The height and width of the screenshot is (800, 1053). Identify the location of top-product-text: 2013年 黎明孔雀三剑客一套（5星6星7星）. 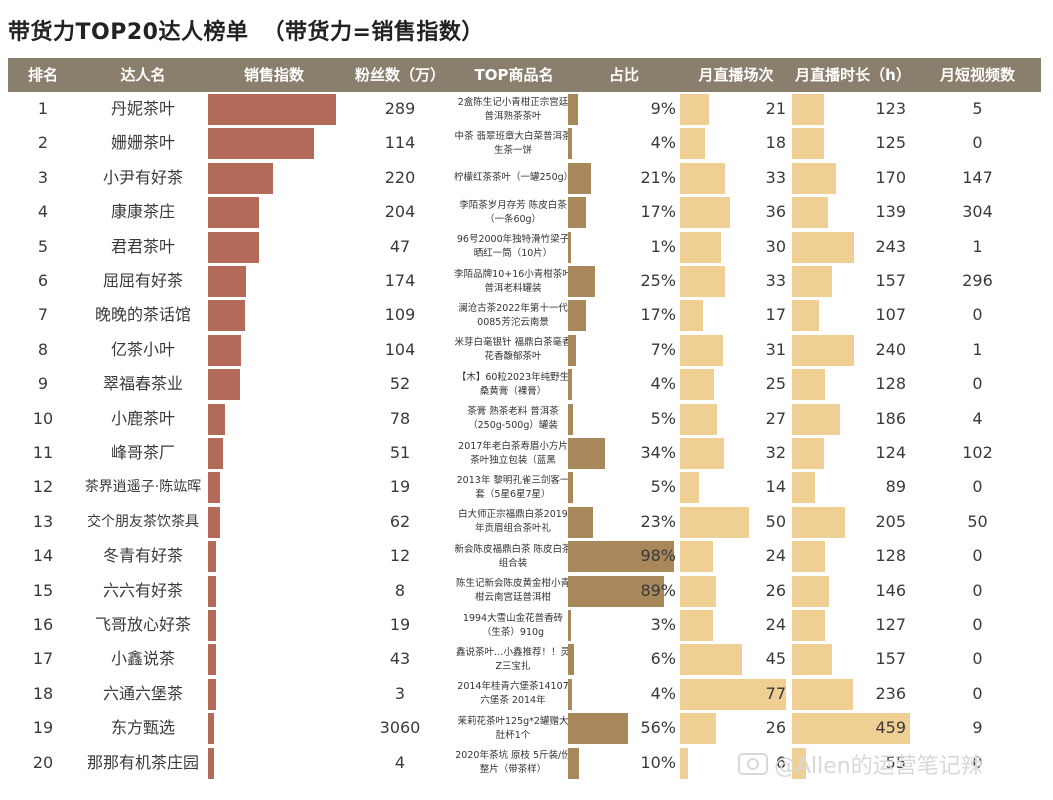
(513, 487).